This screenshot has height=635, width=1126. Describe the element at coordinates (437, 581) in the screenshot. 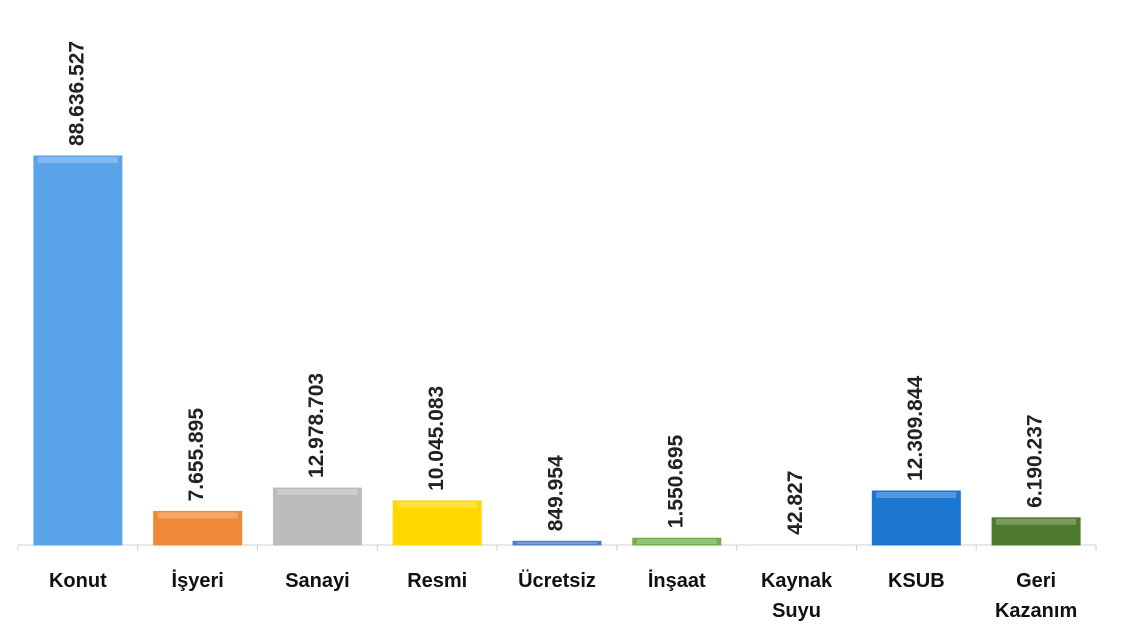

I see `x-tick-label: Resmi` at that location.